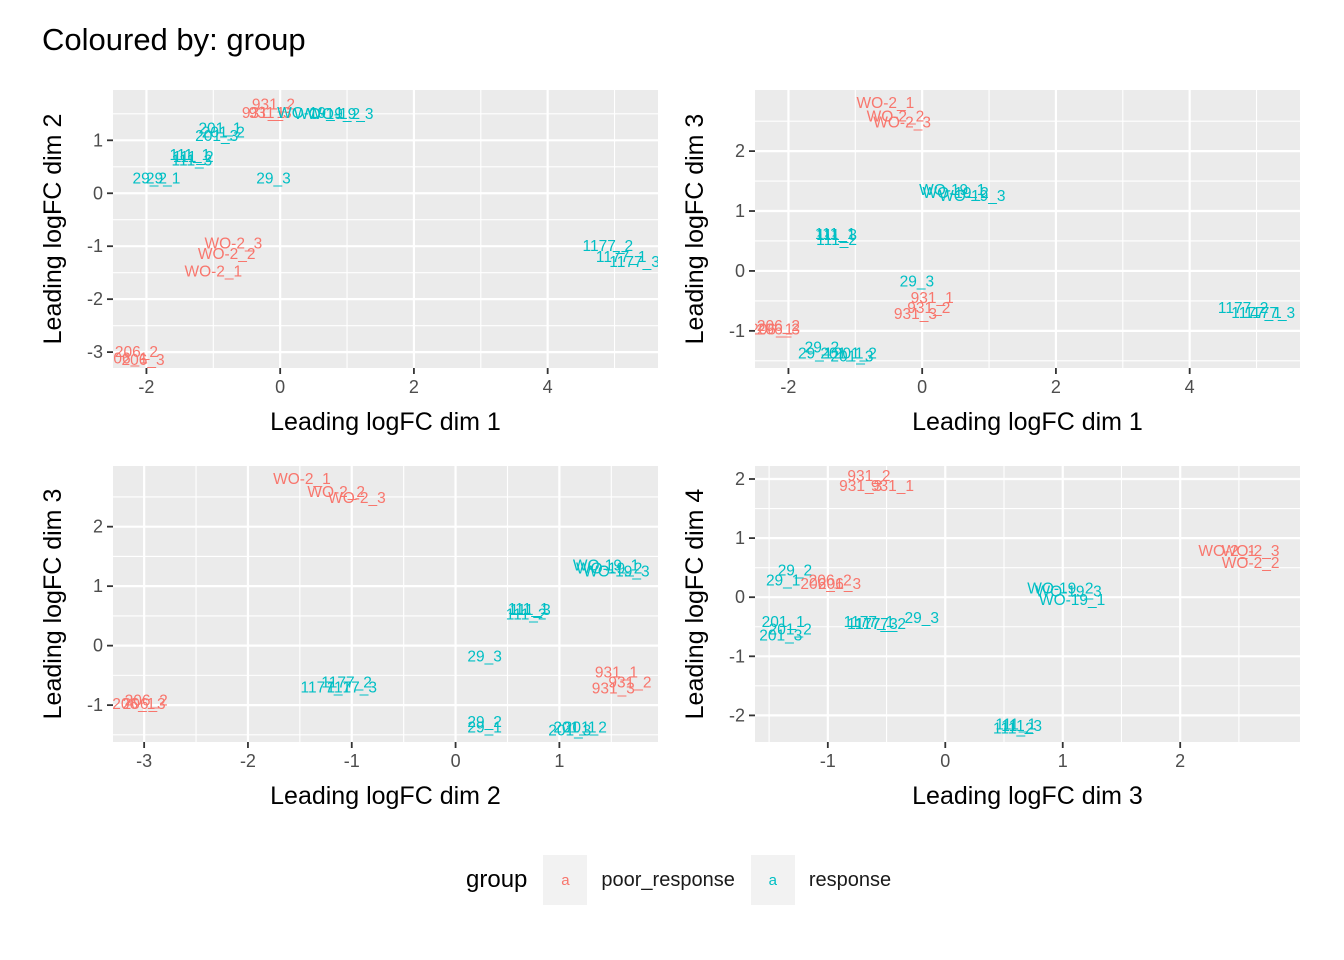  Describe the element at coordinates (896, 116) in the screenshot. I see `point-label: WO-2_2` at that location.